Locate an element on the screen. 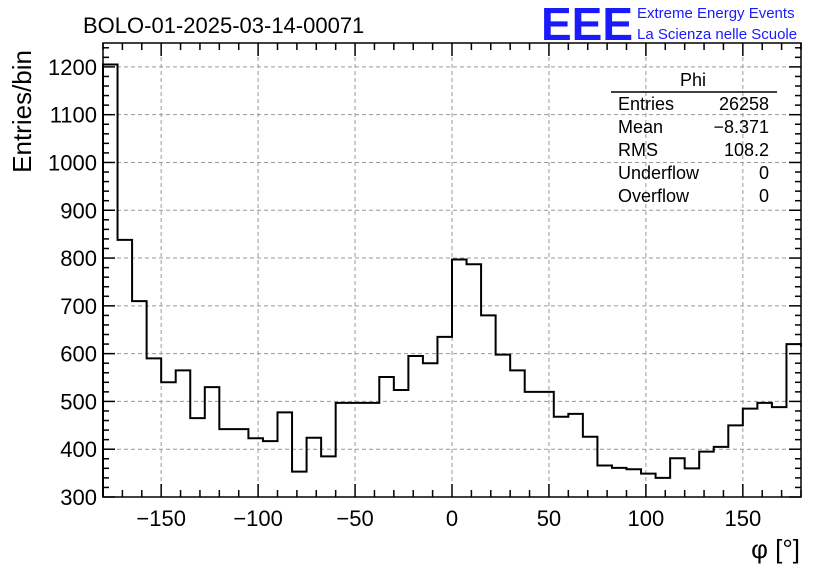 This screenshot has width=836, height=572. x-tick-label: −150 is located at coordinates (161, 518).